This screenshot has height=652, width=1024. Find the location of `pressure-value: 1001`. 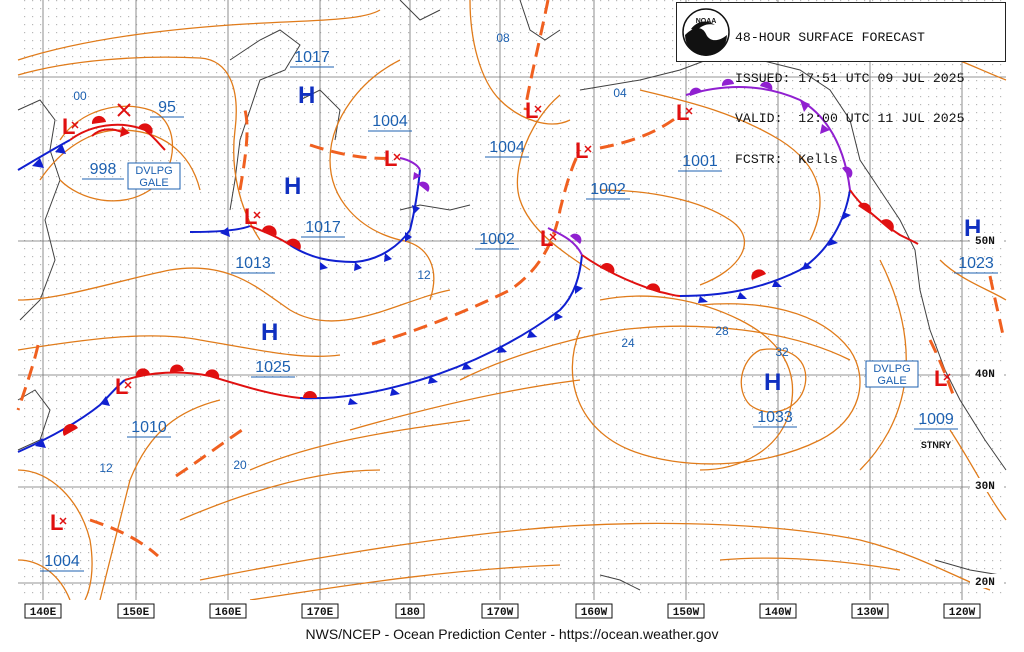

pressure-value: 1001 is located at coordinates (700, 161).